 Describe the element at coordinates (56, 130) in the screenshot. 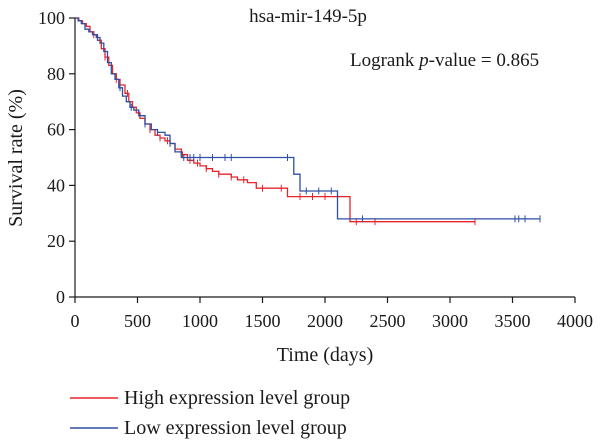

I see `y-tick-label: 60` at that location.